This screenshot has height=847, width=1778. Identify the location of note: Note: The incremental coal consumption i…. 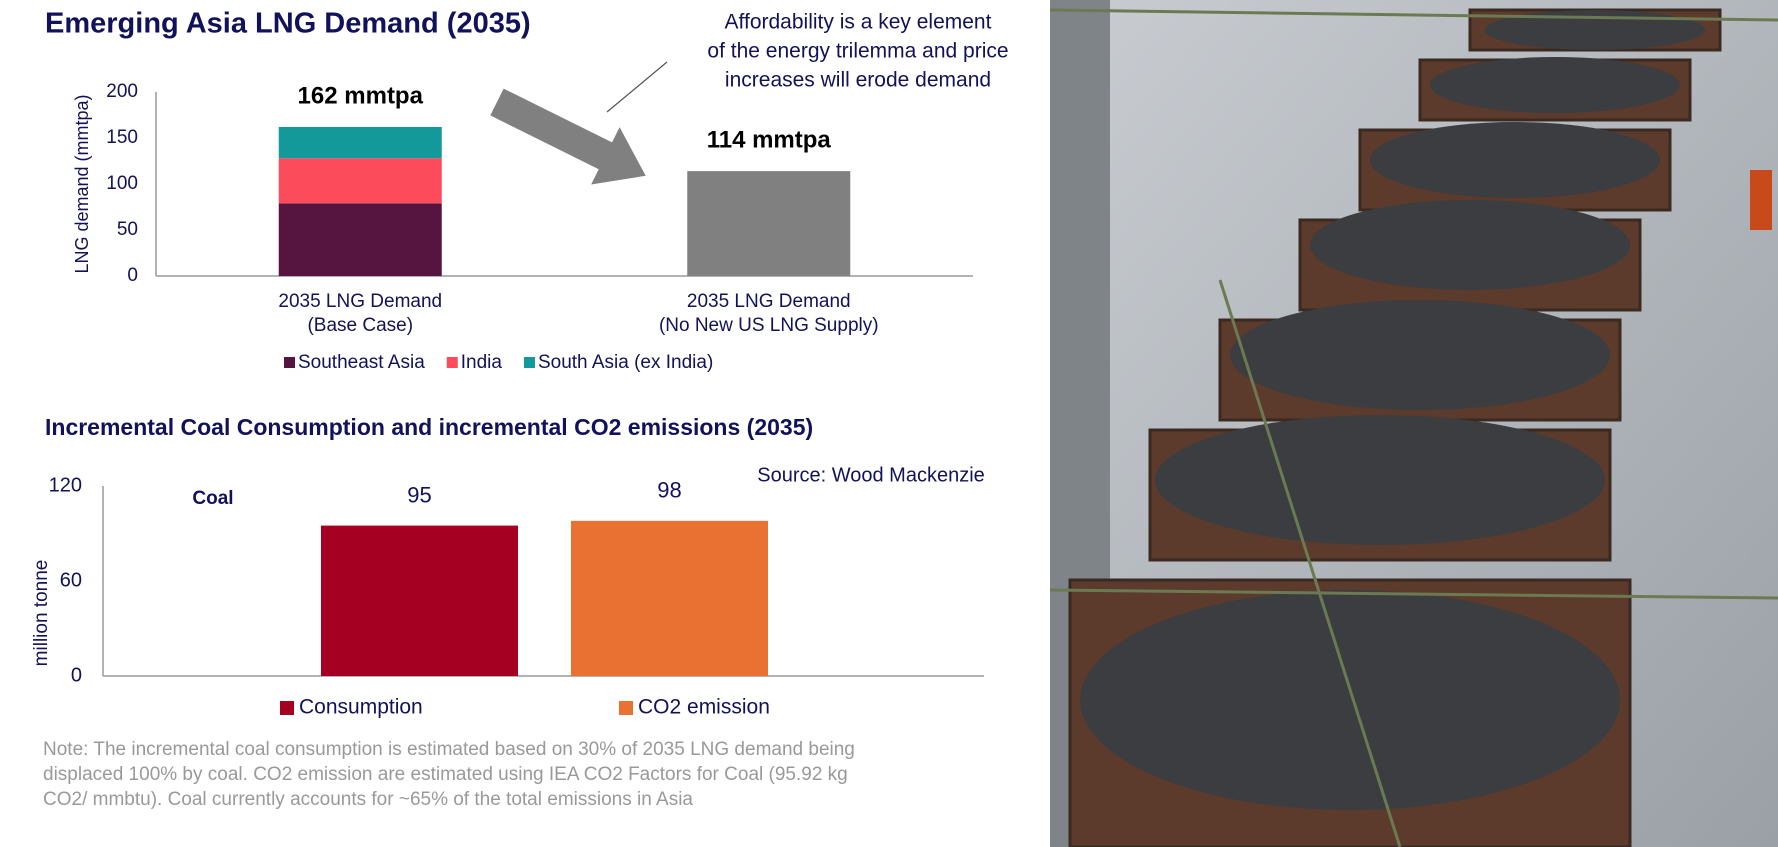
(449, 749).